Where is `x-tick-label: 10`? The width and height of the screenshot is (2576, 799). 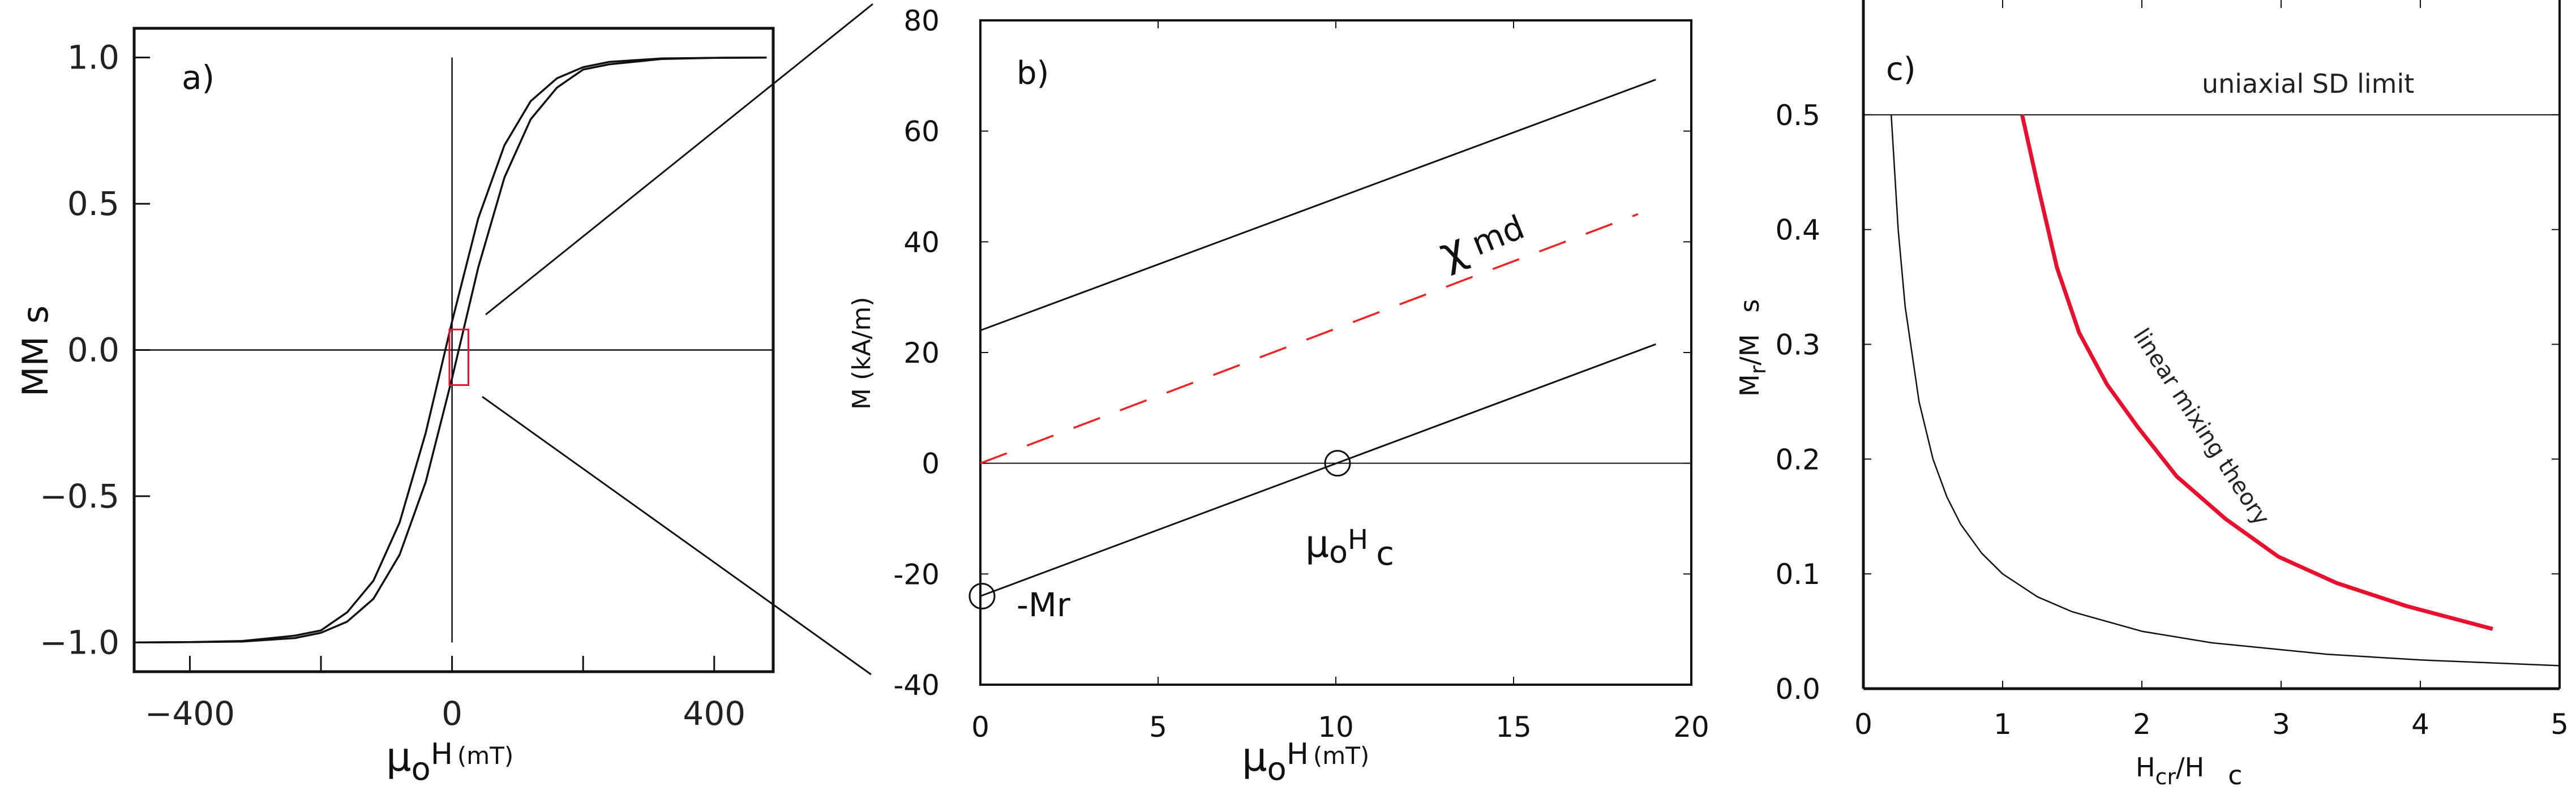 x-tick-label: 10 is located at coordinates (1336, 727).